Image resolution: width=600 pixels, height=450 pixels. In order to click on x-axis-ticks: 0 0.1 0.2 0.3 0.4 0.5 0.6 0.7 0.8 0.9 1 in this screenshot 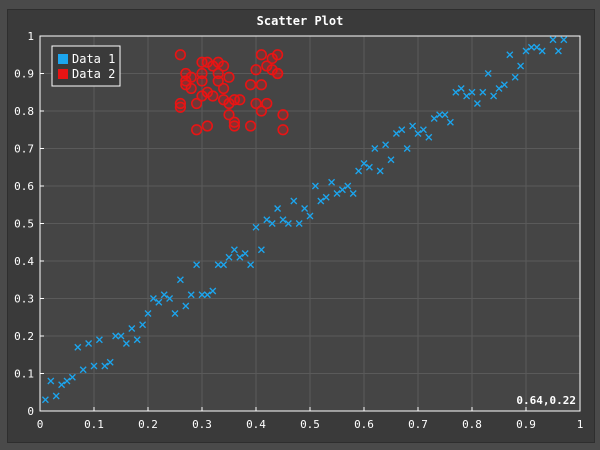, I will do `click(310, 419)`.